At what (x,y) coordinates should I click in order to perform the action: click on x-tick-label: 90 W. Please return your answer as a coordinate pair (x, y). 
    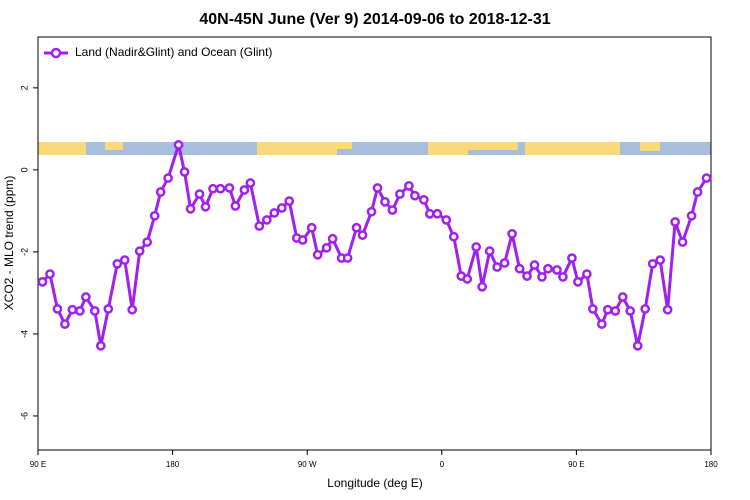
    Looking at the image, I should click on (307, 464).